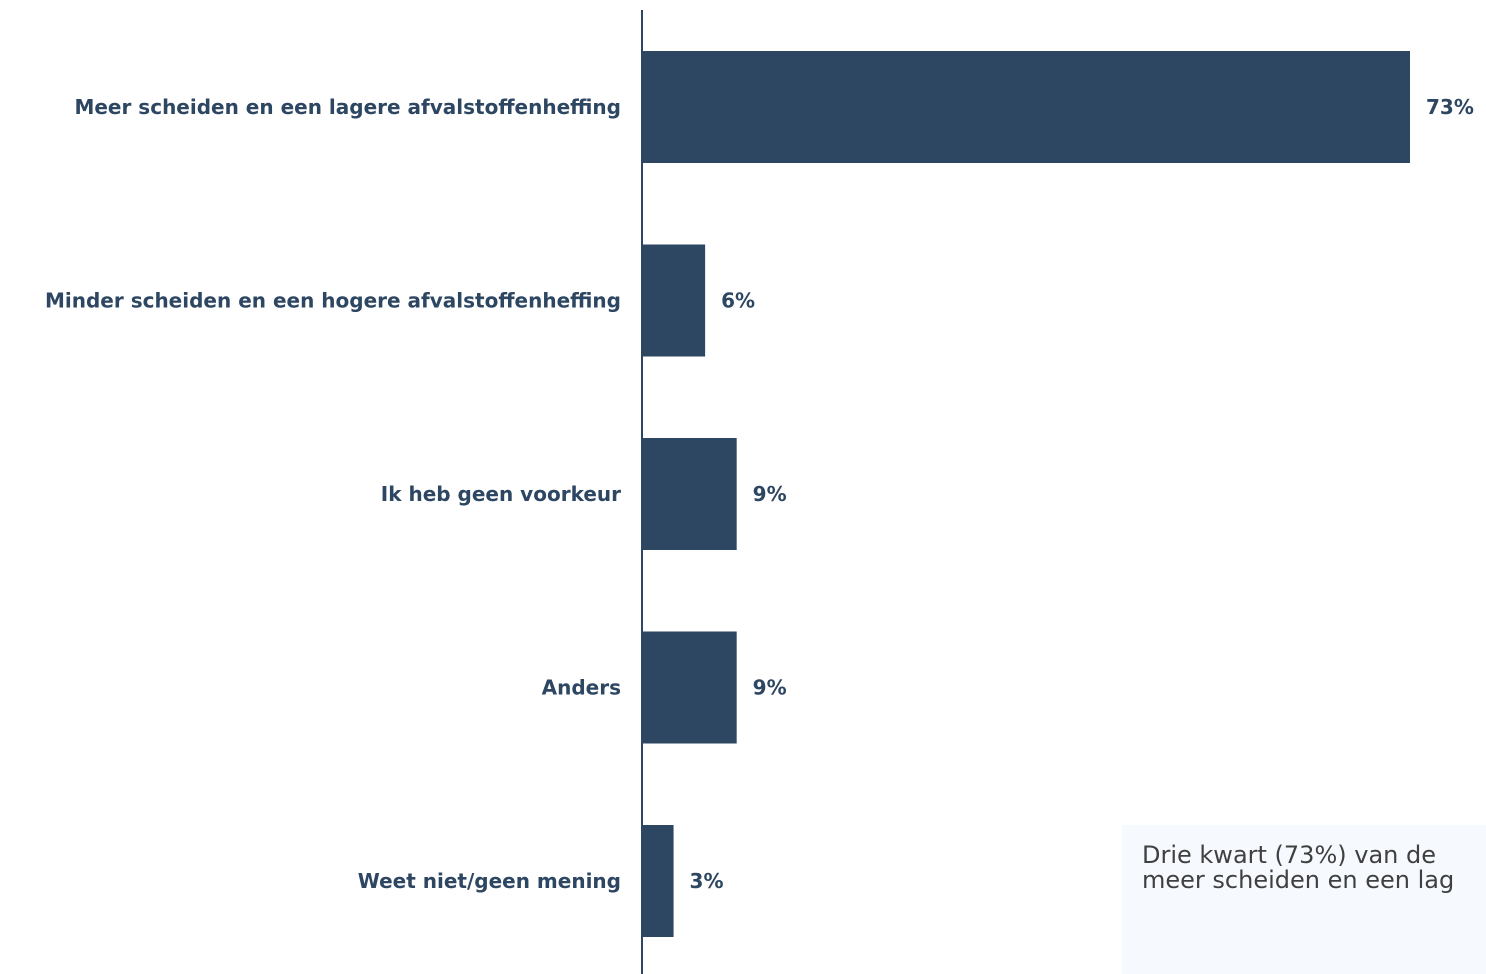  What do you see at coordinates (489, 881) in the screenshot?
I see `category-label: Weet niet/geen mening` at bounding box center [489, 881].